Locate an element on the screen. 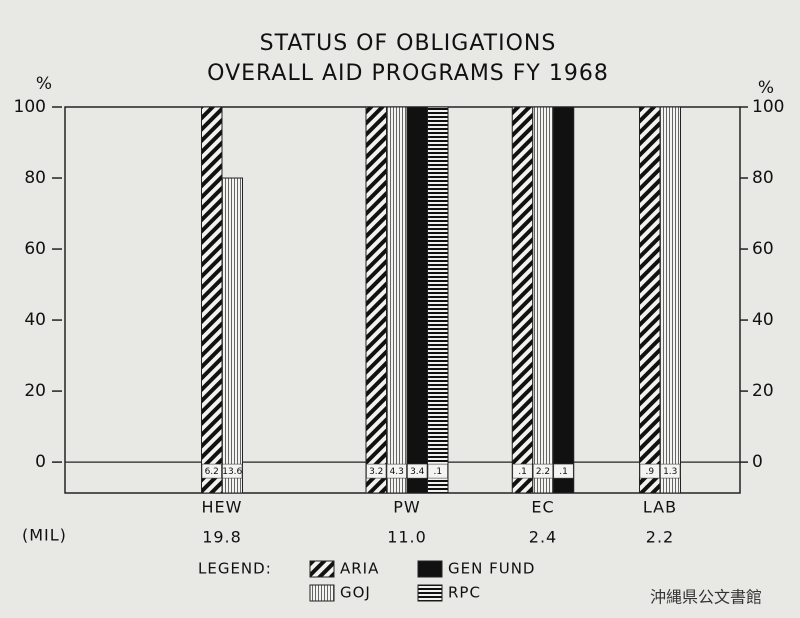 This screenshot has width=800, height=618. y2-tick-label: 40 is located at coordinates (763, 320).